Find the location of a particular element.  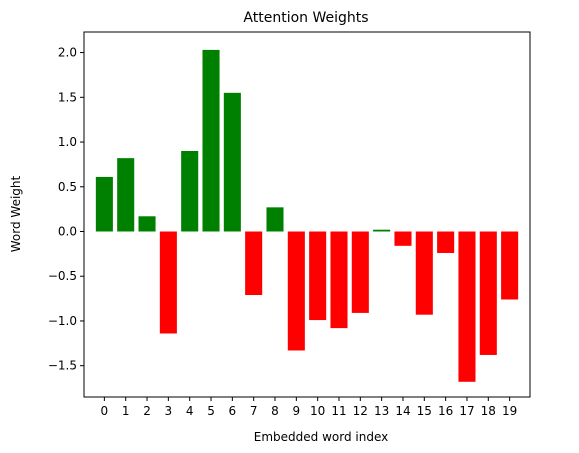

x-tick-label: 4 is located at coordinates (190, 411).